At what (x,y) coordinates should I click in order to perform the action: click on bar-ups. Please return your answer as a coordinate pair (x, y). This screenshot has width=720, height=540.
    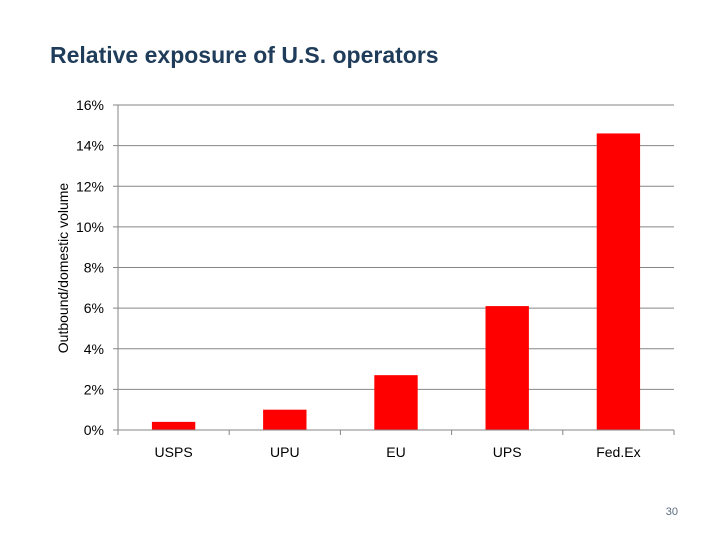
    Looking at the image, I should click on (507, 368).